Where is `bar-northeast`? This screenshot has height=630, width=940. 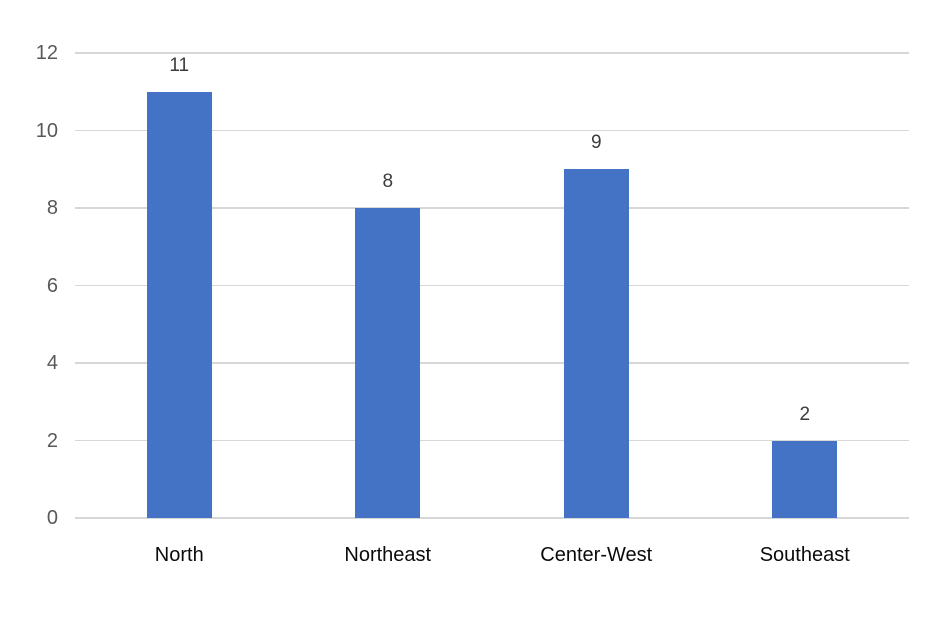 bar-northeast is located at coordinates (388, 363).